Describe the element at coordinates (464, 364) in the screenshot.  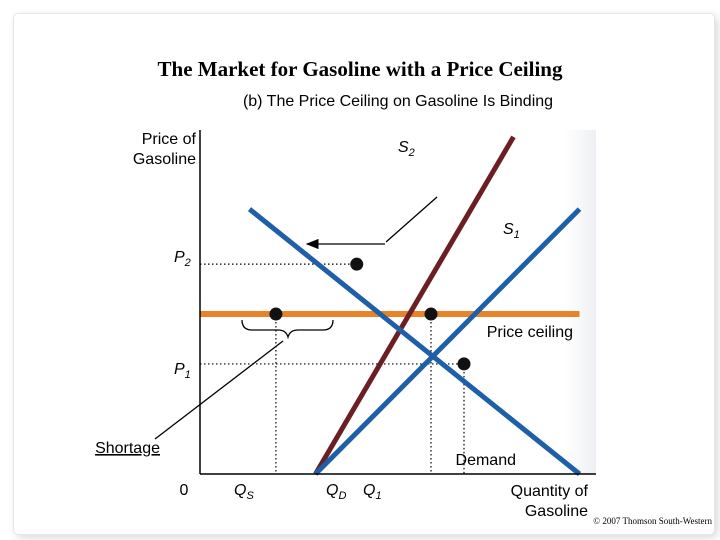
I see `original-equilibrium-point` at that location.